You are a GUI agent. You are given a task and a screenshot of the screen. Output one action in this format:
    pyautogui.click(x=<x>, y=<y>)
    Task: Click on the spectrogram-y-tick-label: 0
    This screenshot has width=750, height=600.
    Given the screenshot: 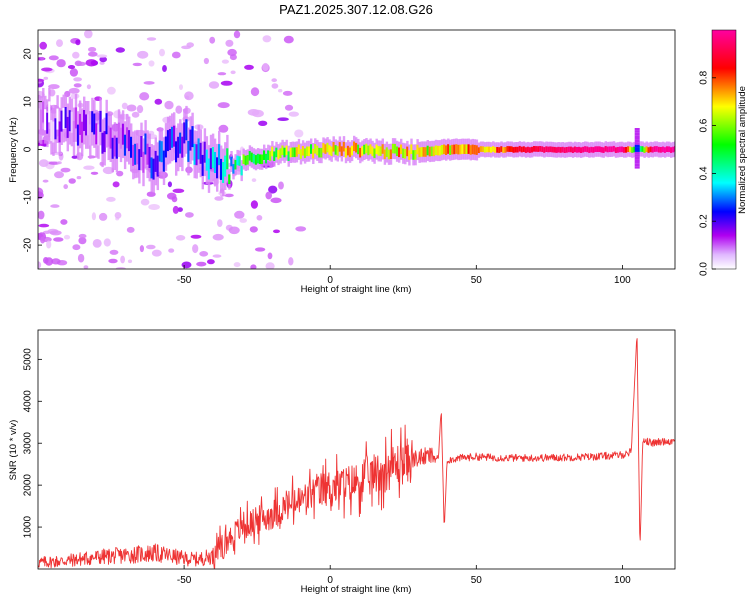 What is the action you would take?
    pyautogui.click(x=28, y=149)
    